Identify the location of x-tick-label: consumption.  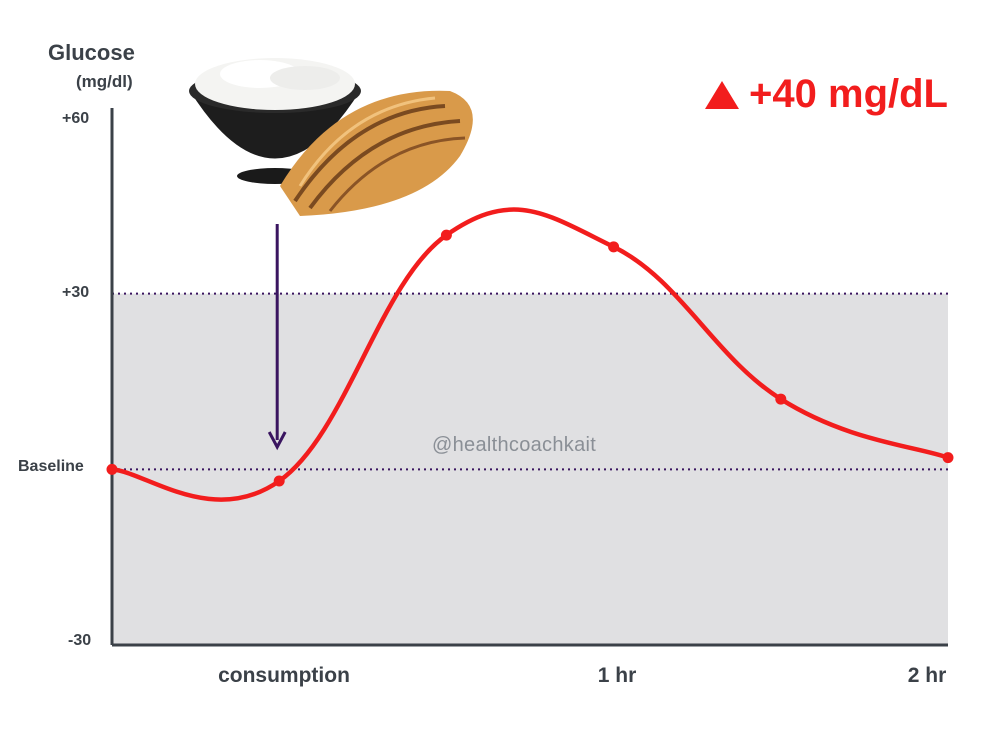
(284, 675).